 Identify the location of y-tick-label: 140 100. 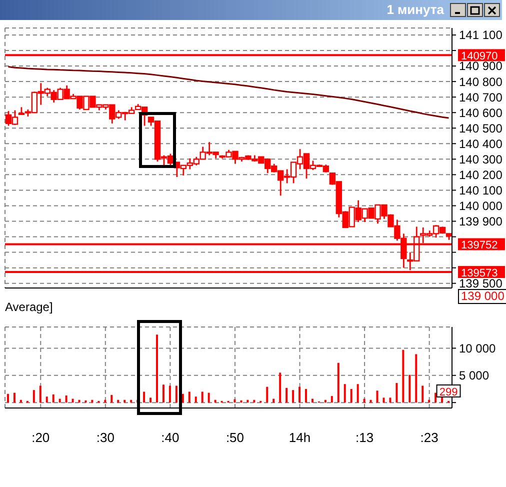
(481, 190).